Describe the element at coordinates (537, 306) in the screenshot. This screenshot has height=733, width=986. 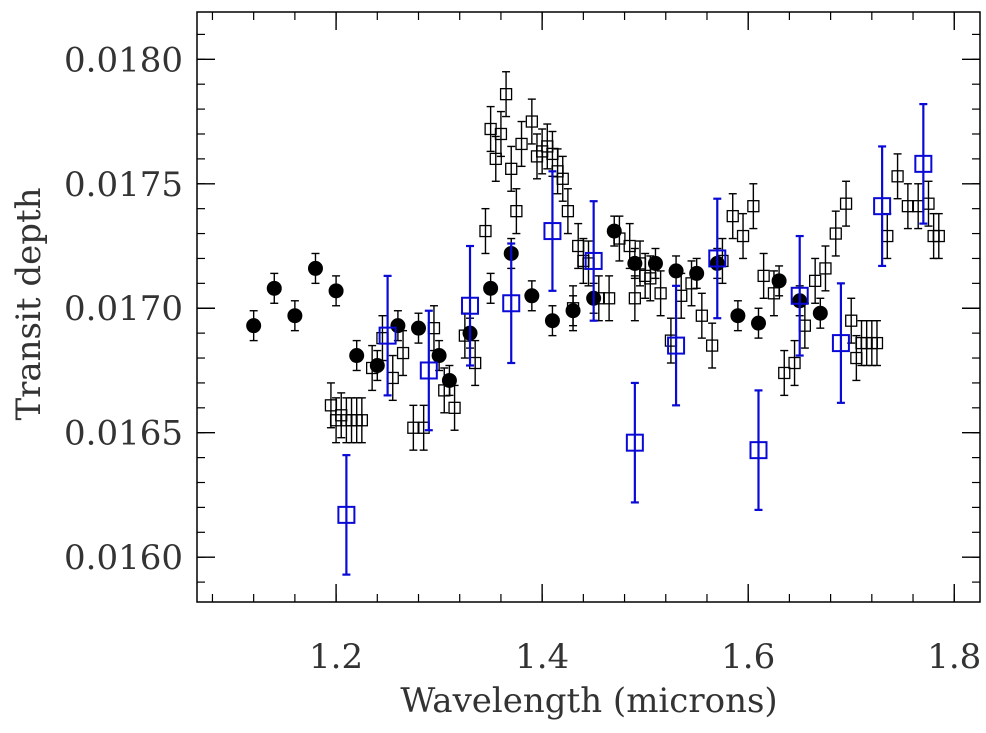
I see `series-filled-circle` at that location.